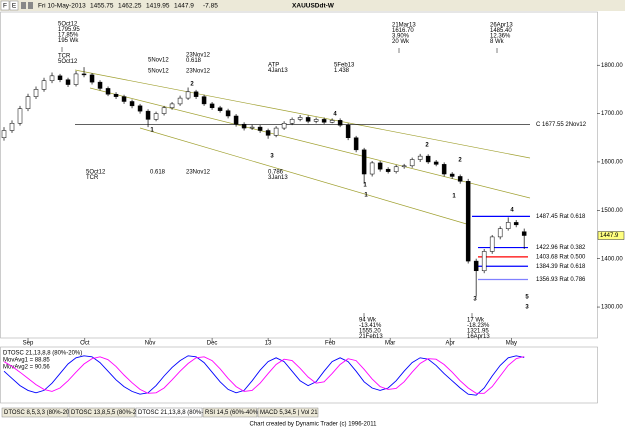  I want to click on annotation: 195 Wk, so click(68, 41).